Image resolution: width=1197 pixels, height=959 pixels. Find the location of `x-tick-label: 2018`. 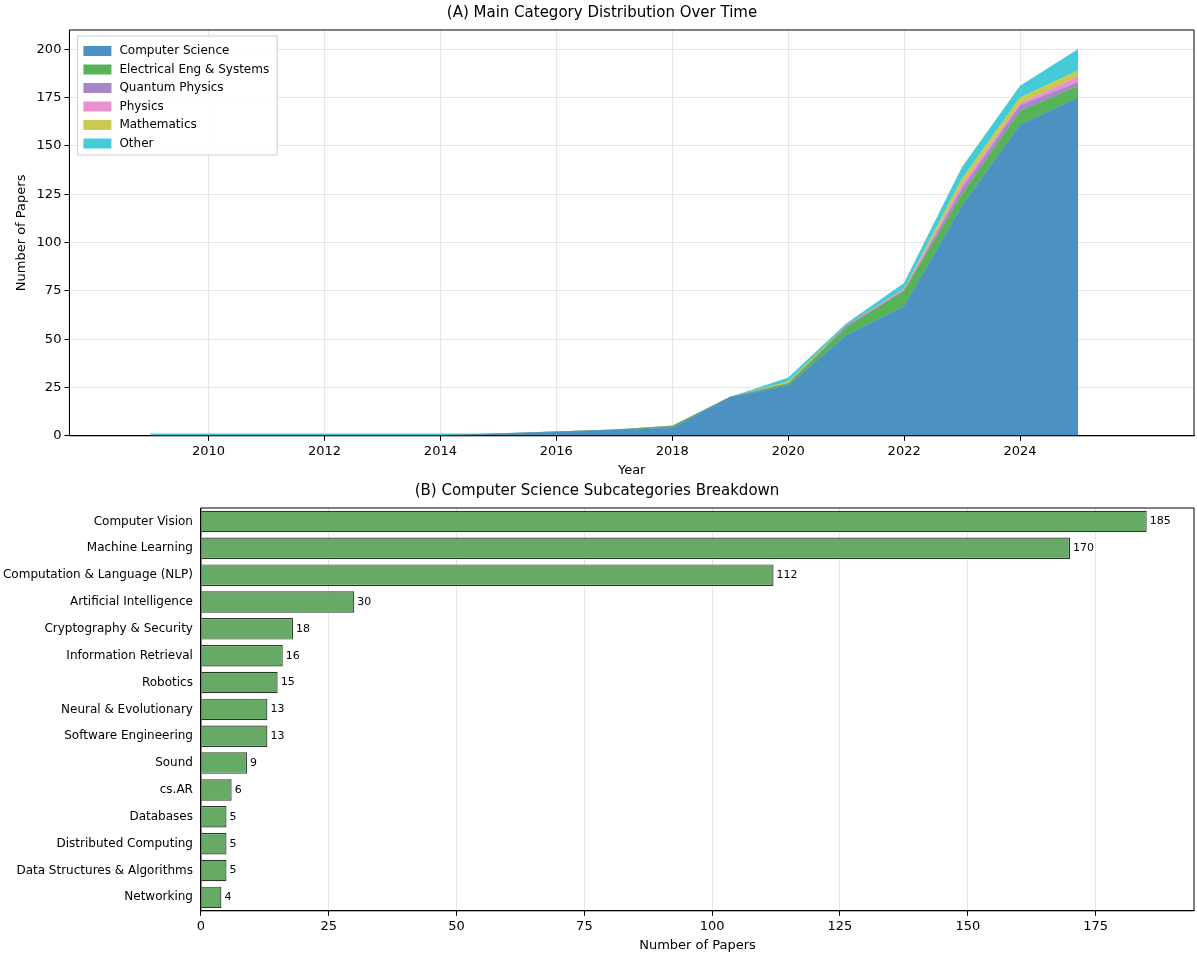

x-tick-label: 2018 is located at coordinates (672, 450).